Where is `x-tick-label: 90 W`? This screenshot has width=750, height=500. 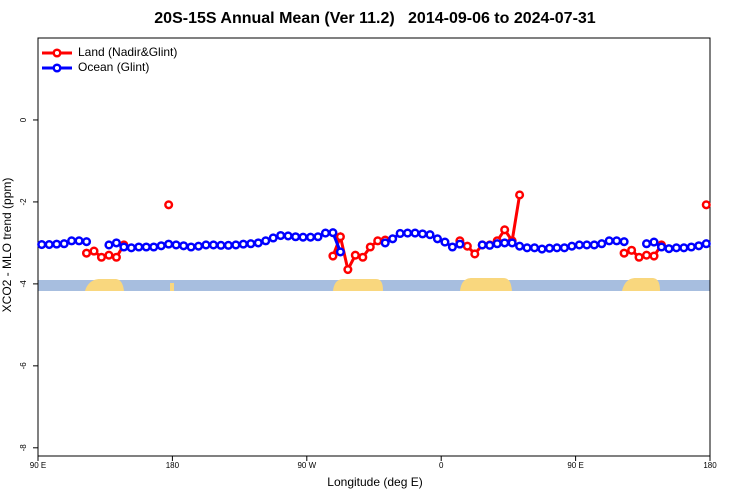 x-tick-label: 90 W is located at coordinates (306, 465).